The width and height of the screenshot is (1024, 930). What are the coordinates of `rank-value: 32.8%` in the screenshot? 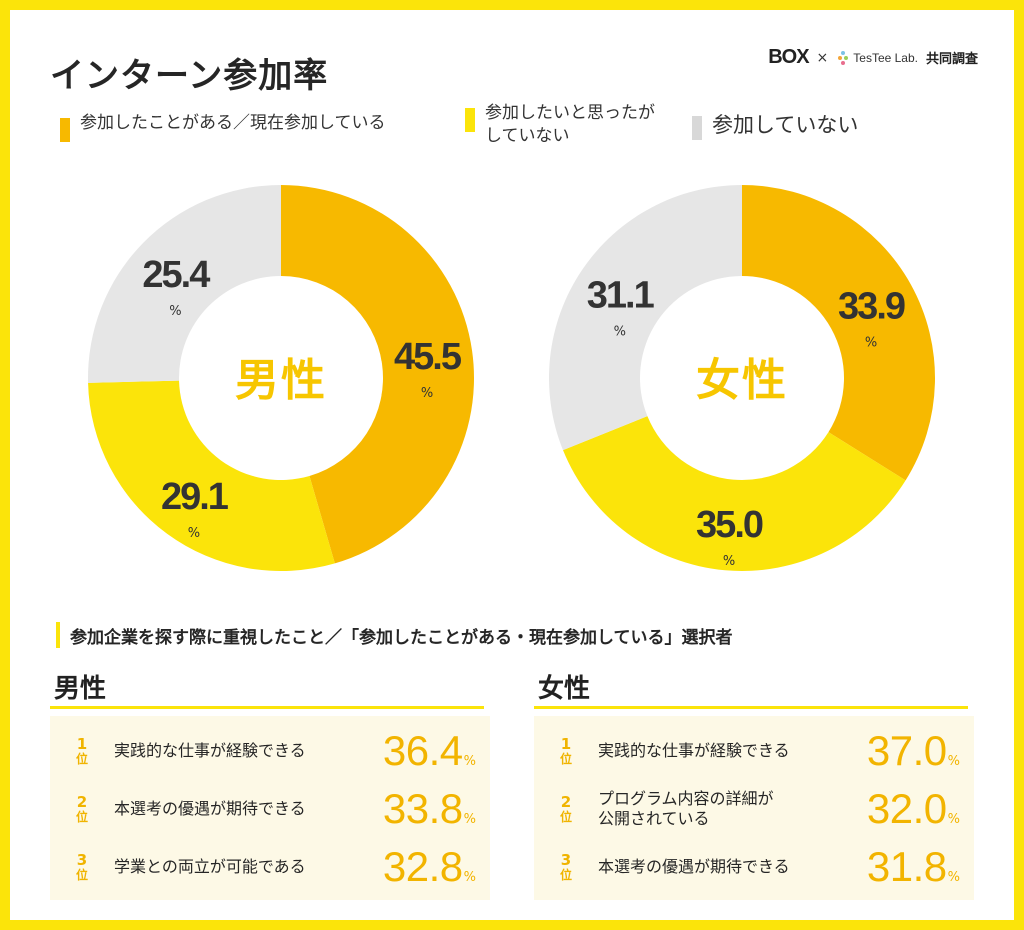 It's located at (429, 867).